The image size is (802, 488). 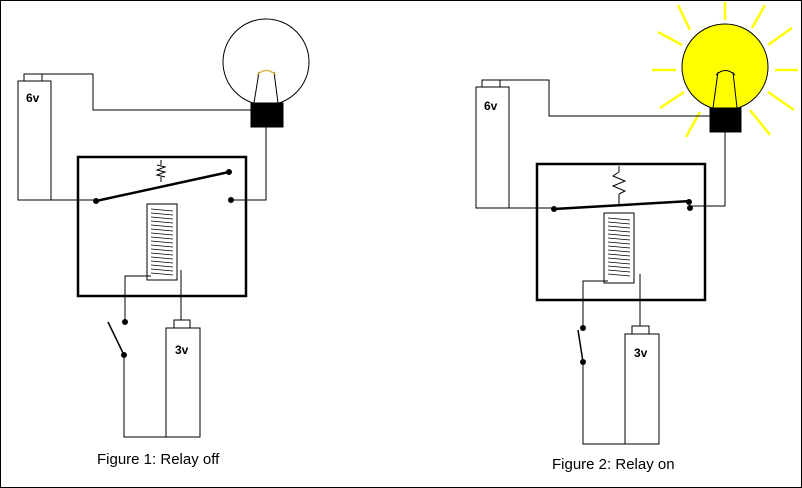 I want to click on fig1-caption: Figure 1: Relay off, so click(x=158, y=459).